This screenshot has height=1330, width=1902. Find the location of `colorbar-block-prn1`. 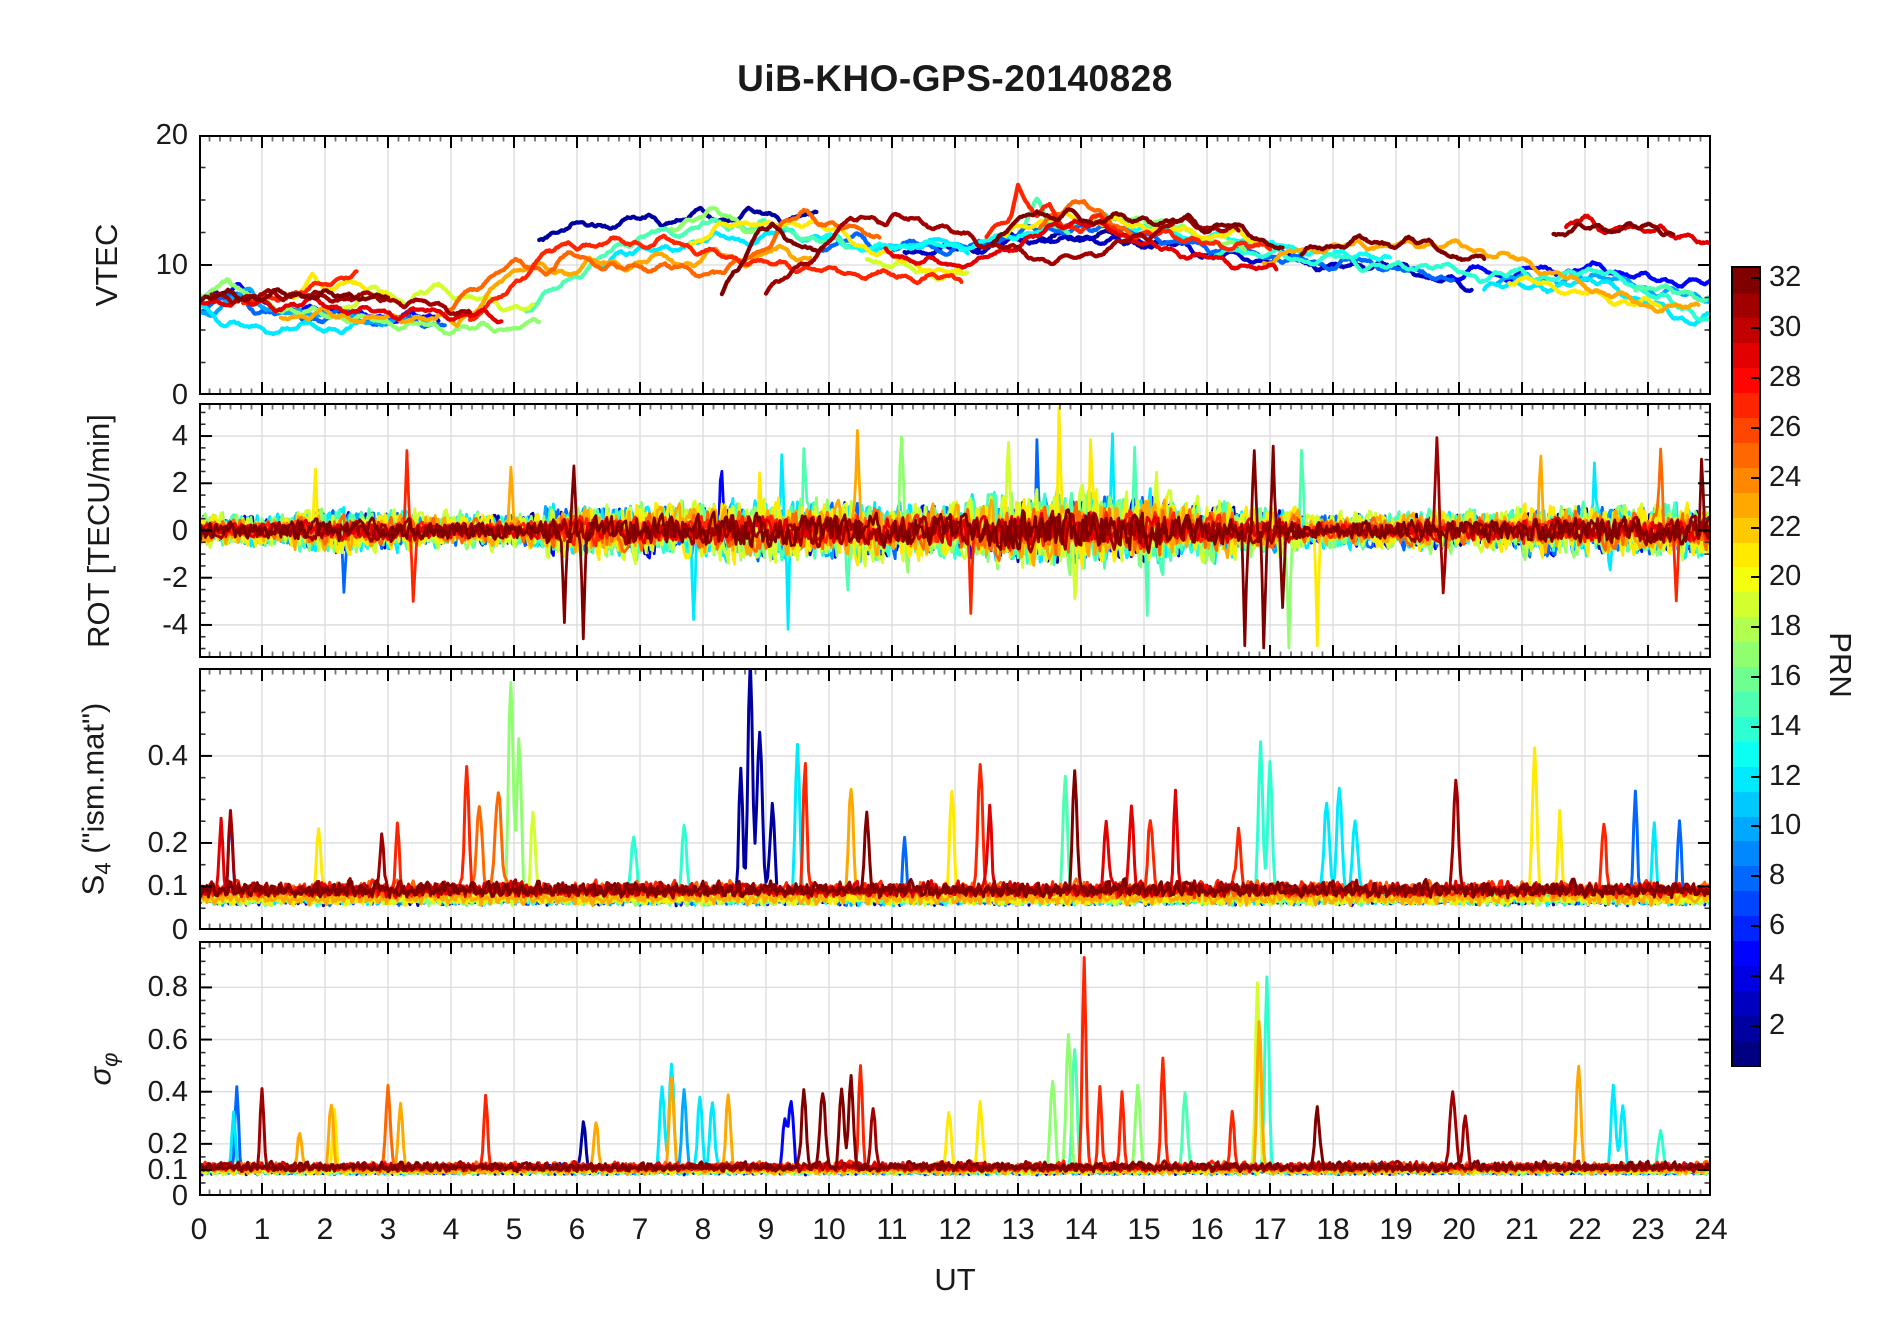

colorbar-block-prn1 is located at coordinates (1746, 1053).